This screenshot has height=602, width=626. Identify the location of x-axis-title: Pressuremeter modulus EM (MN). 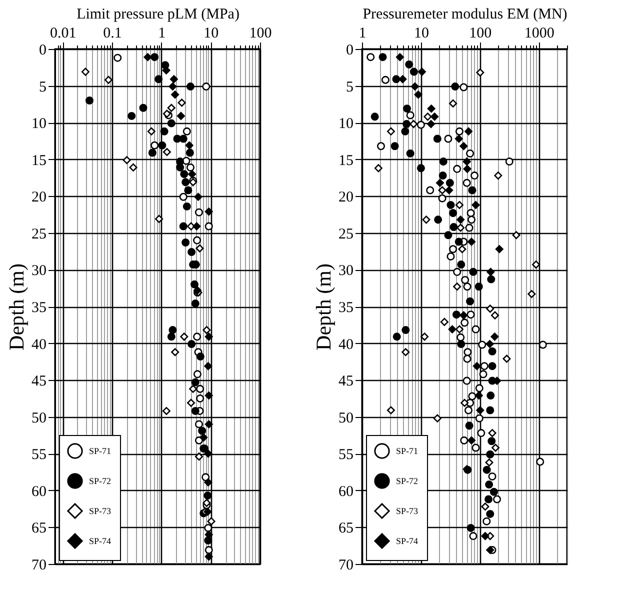
(465, 14).